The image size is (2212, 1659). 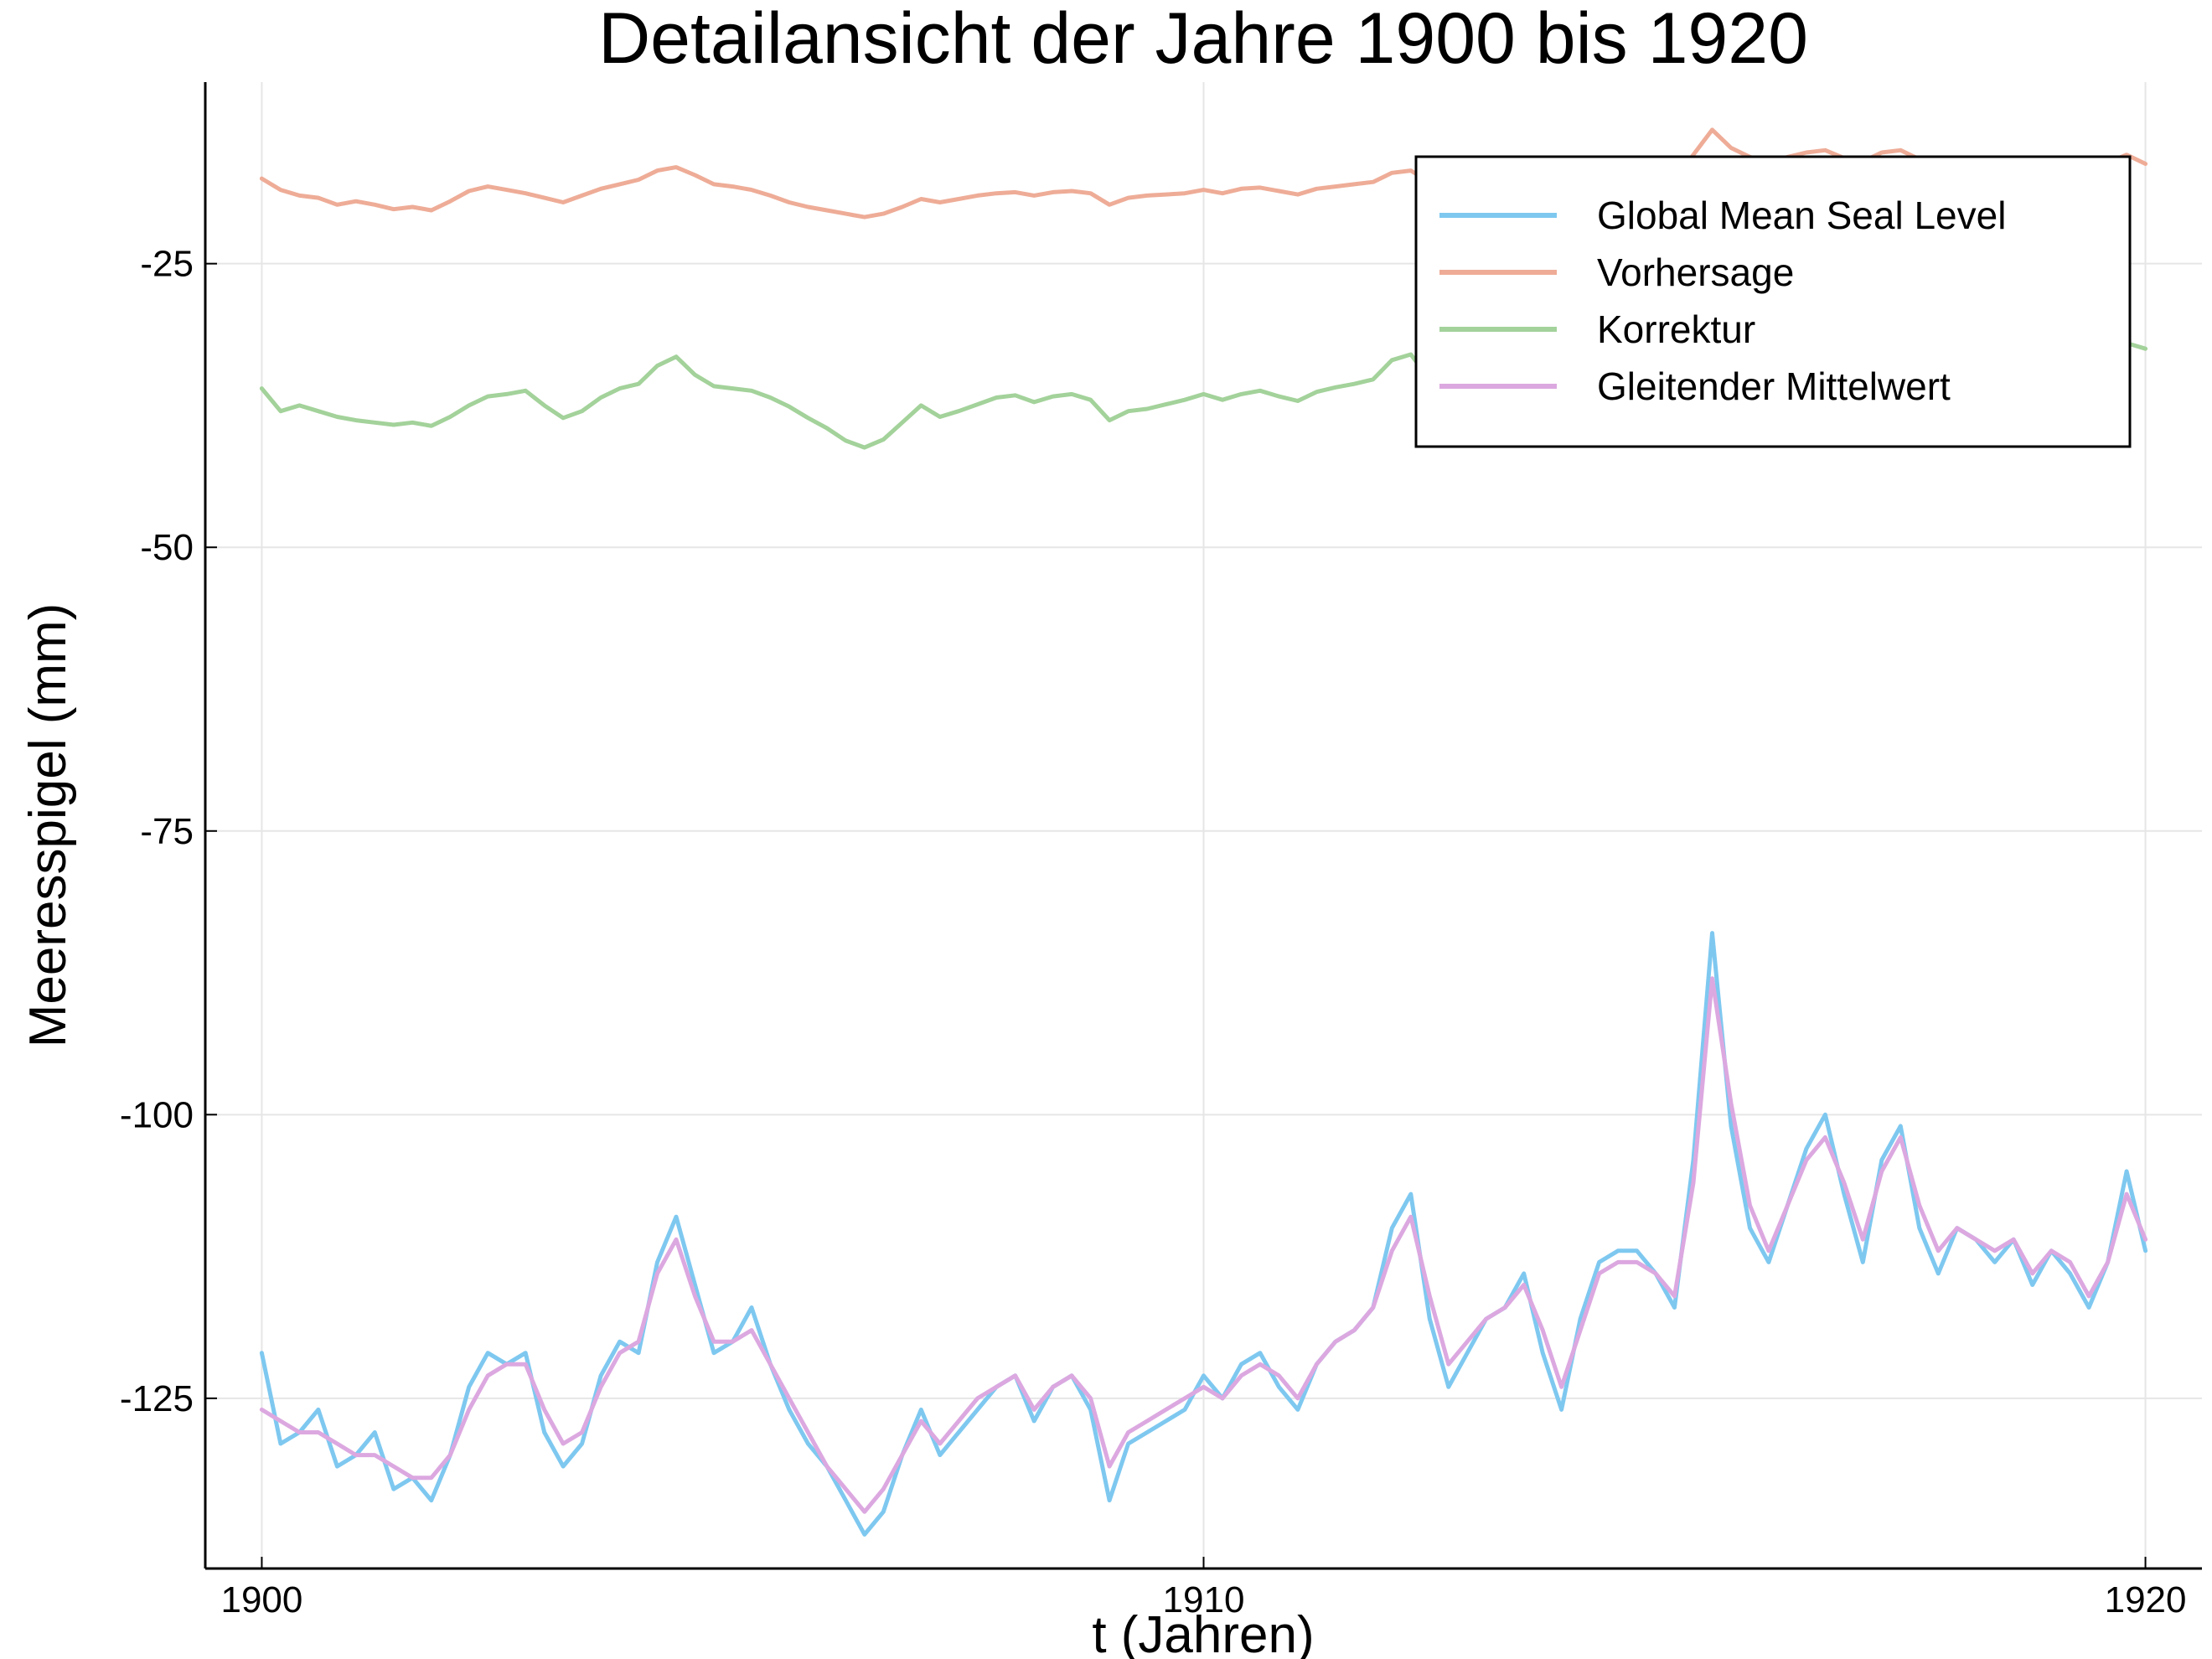 I want to click on x-tick-label: 1920, so click(x=2146, y=1599).